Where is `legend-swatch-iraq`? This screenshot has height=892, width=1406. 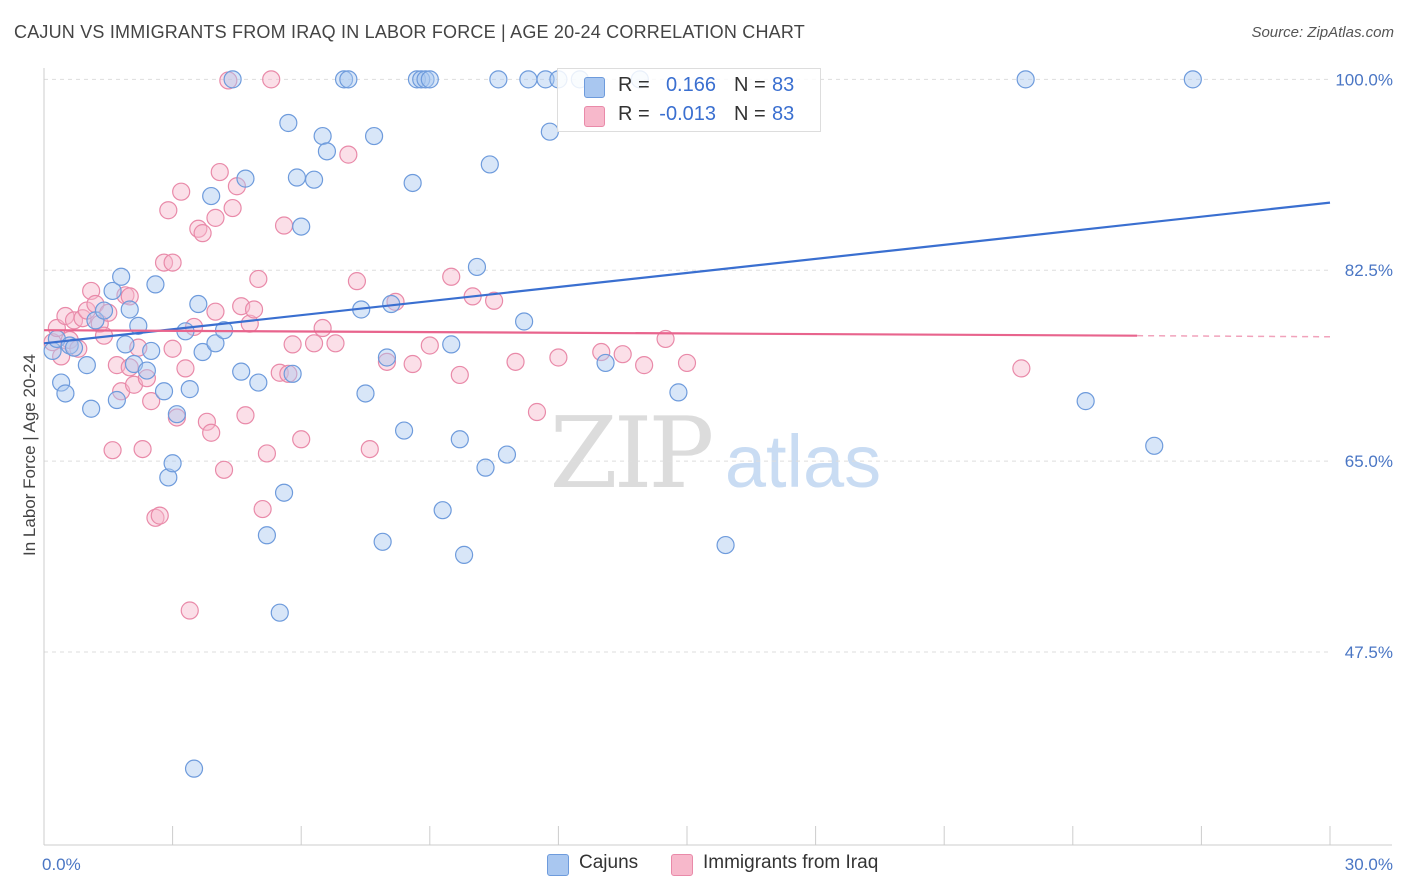
legend-swatch-iraq is located at coordinates (594, 116).